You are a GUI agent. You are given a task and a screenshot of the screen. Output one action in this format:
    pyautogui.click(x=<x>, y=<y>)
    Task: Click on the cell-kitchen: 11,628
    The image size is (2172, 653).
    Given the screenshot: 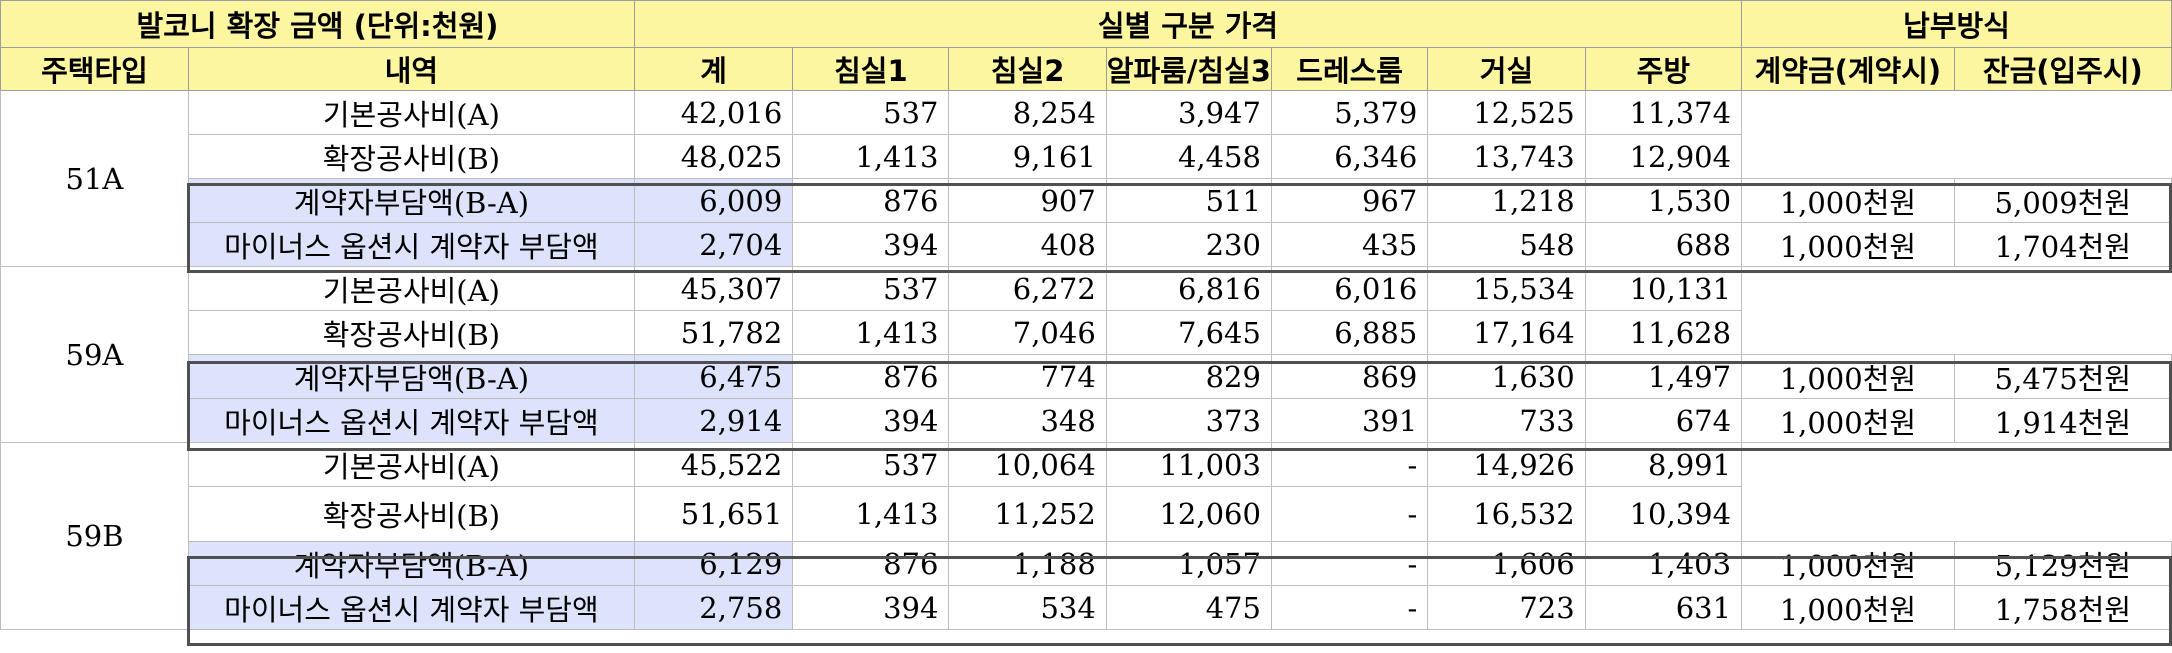 What is the action you would take?
    pyautogui.click(x=1663, y=332)
    